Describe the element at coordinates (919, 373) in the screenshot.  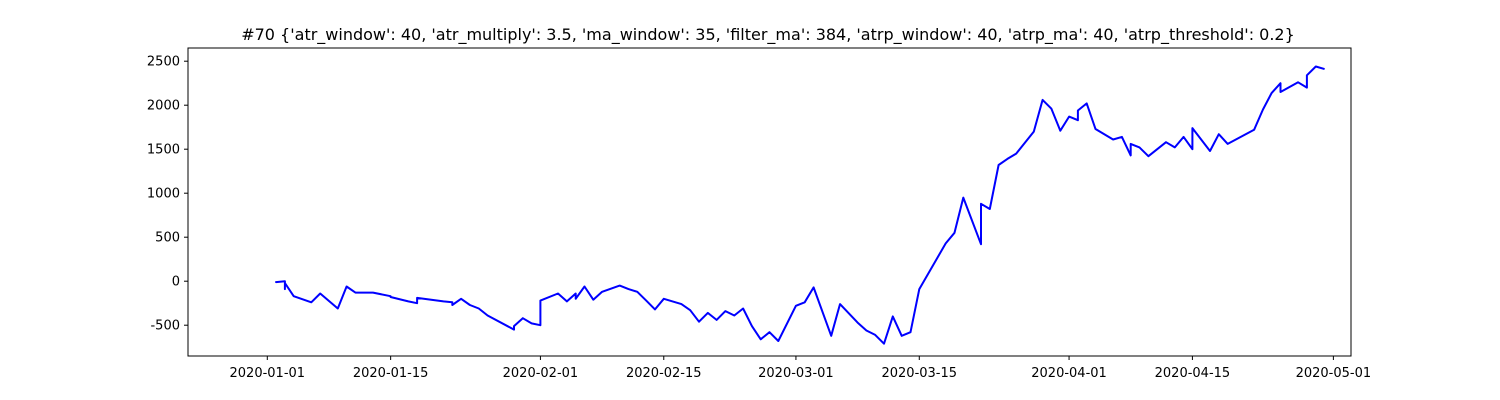
I see `x-tick-label: 2020-03-15` at that location.